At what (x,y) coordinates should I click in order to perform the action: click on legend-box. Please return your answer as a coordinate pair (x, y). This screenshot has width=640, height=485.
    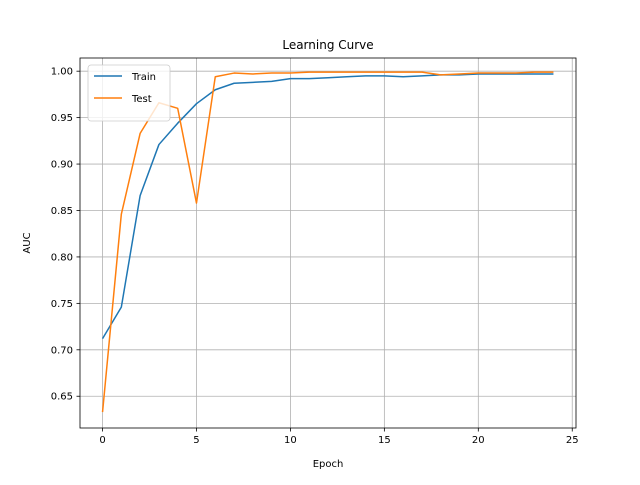
    Looking at the image, I should click on (129, 93).